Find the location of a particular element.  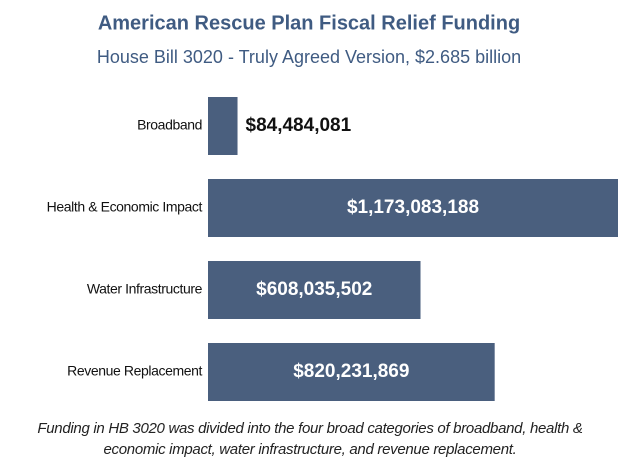

category-label: Broadband is located at coordinates (169, 125).